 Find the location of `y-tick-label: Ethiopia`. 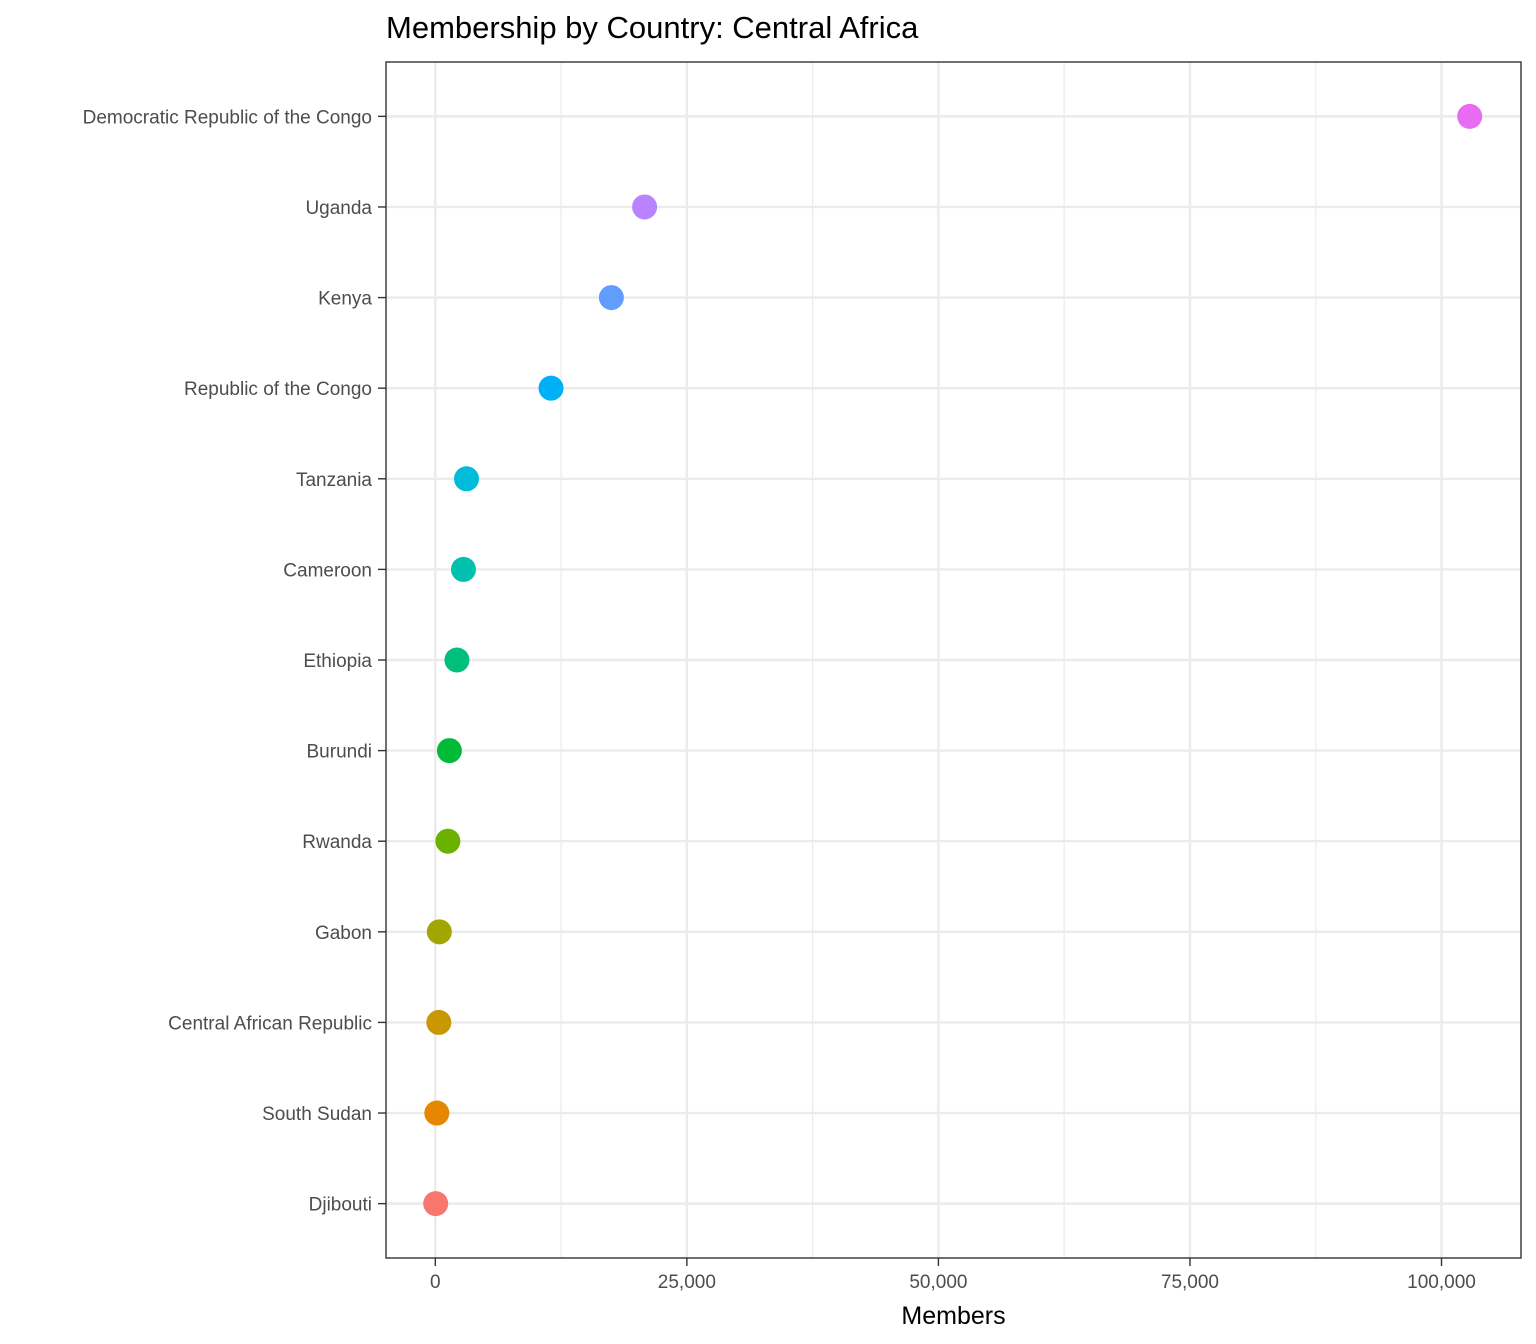

y-tick-label: Ethiopia is located at coordinates (337, 661).